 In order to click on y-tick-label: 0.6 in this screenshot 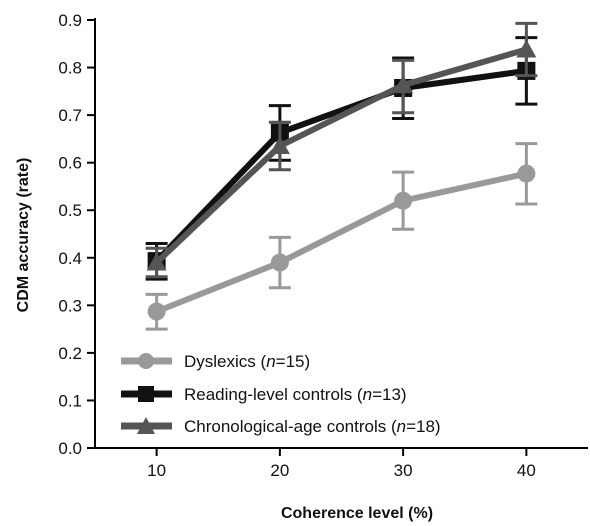, I will do `click(70, 163)`.